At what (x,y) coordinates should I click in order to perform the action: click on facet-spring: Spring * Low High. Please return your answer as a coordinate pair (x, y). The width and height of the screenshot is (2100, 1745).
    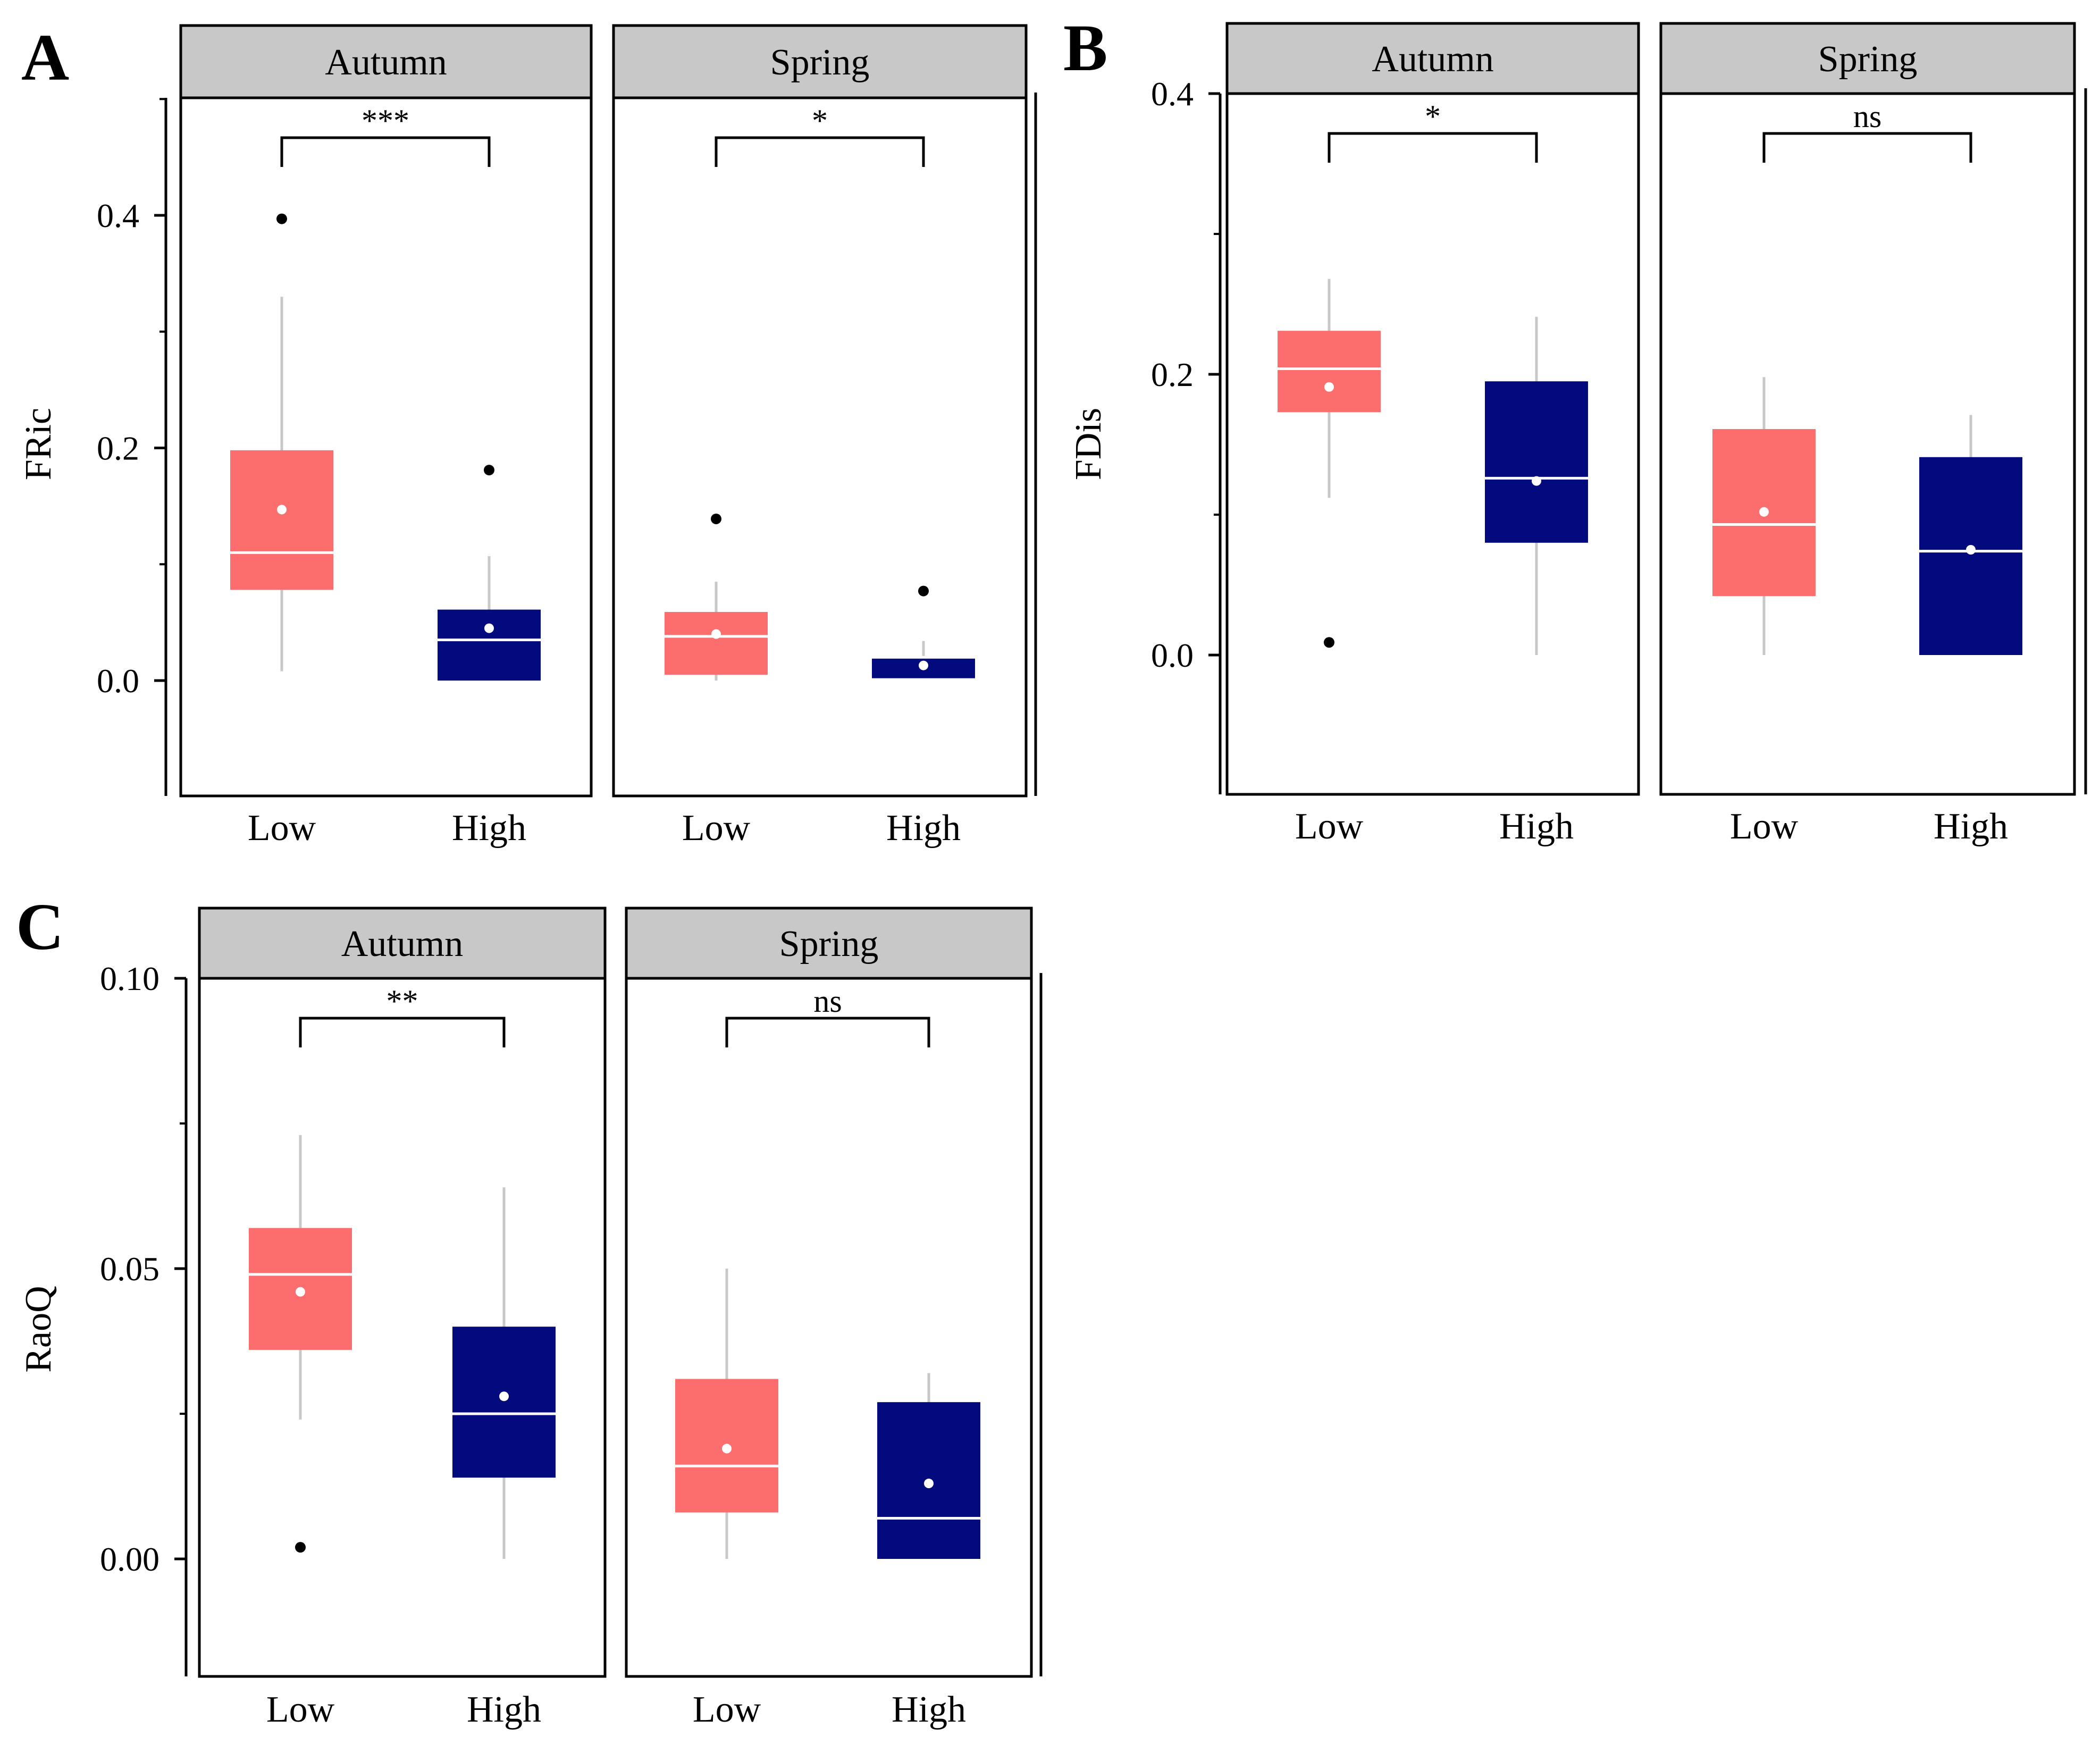
    Looking at the image, I should click on (820, 436).